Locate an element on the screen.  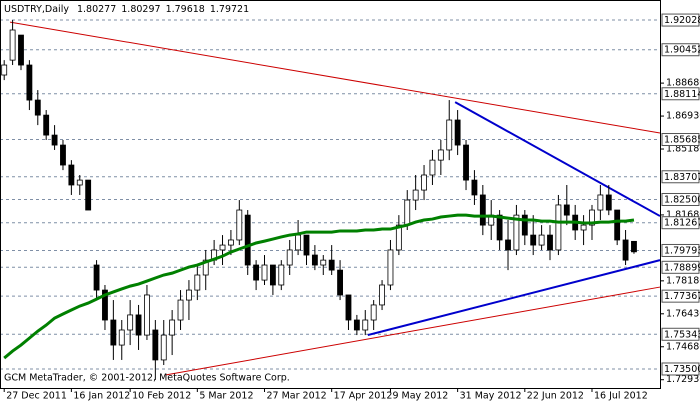
y-tick-label: 1.74680 is located at coordinates (683, 346).